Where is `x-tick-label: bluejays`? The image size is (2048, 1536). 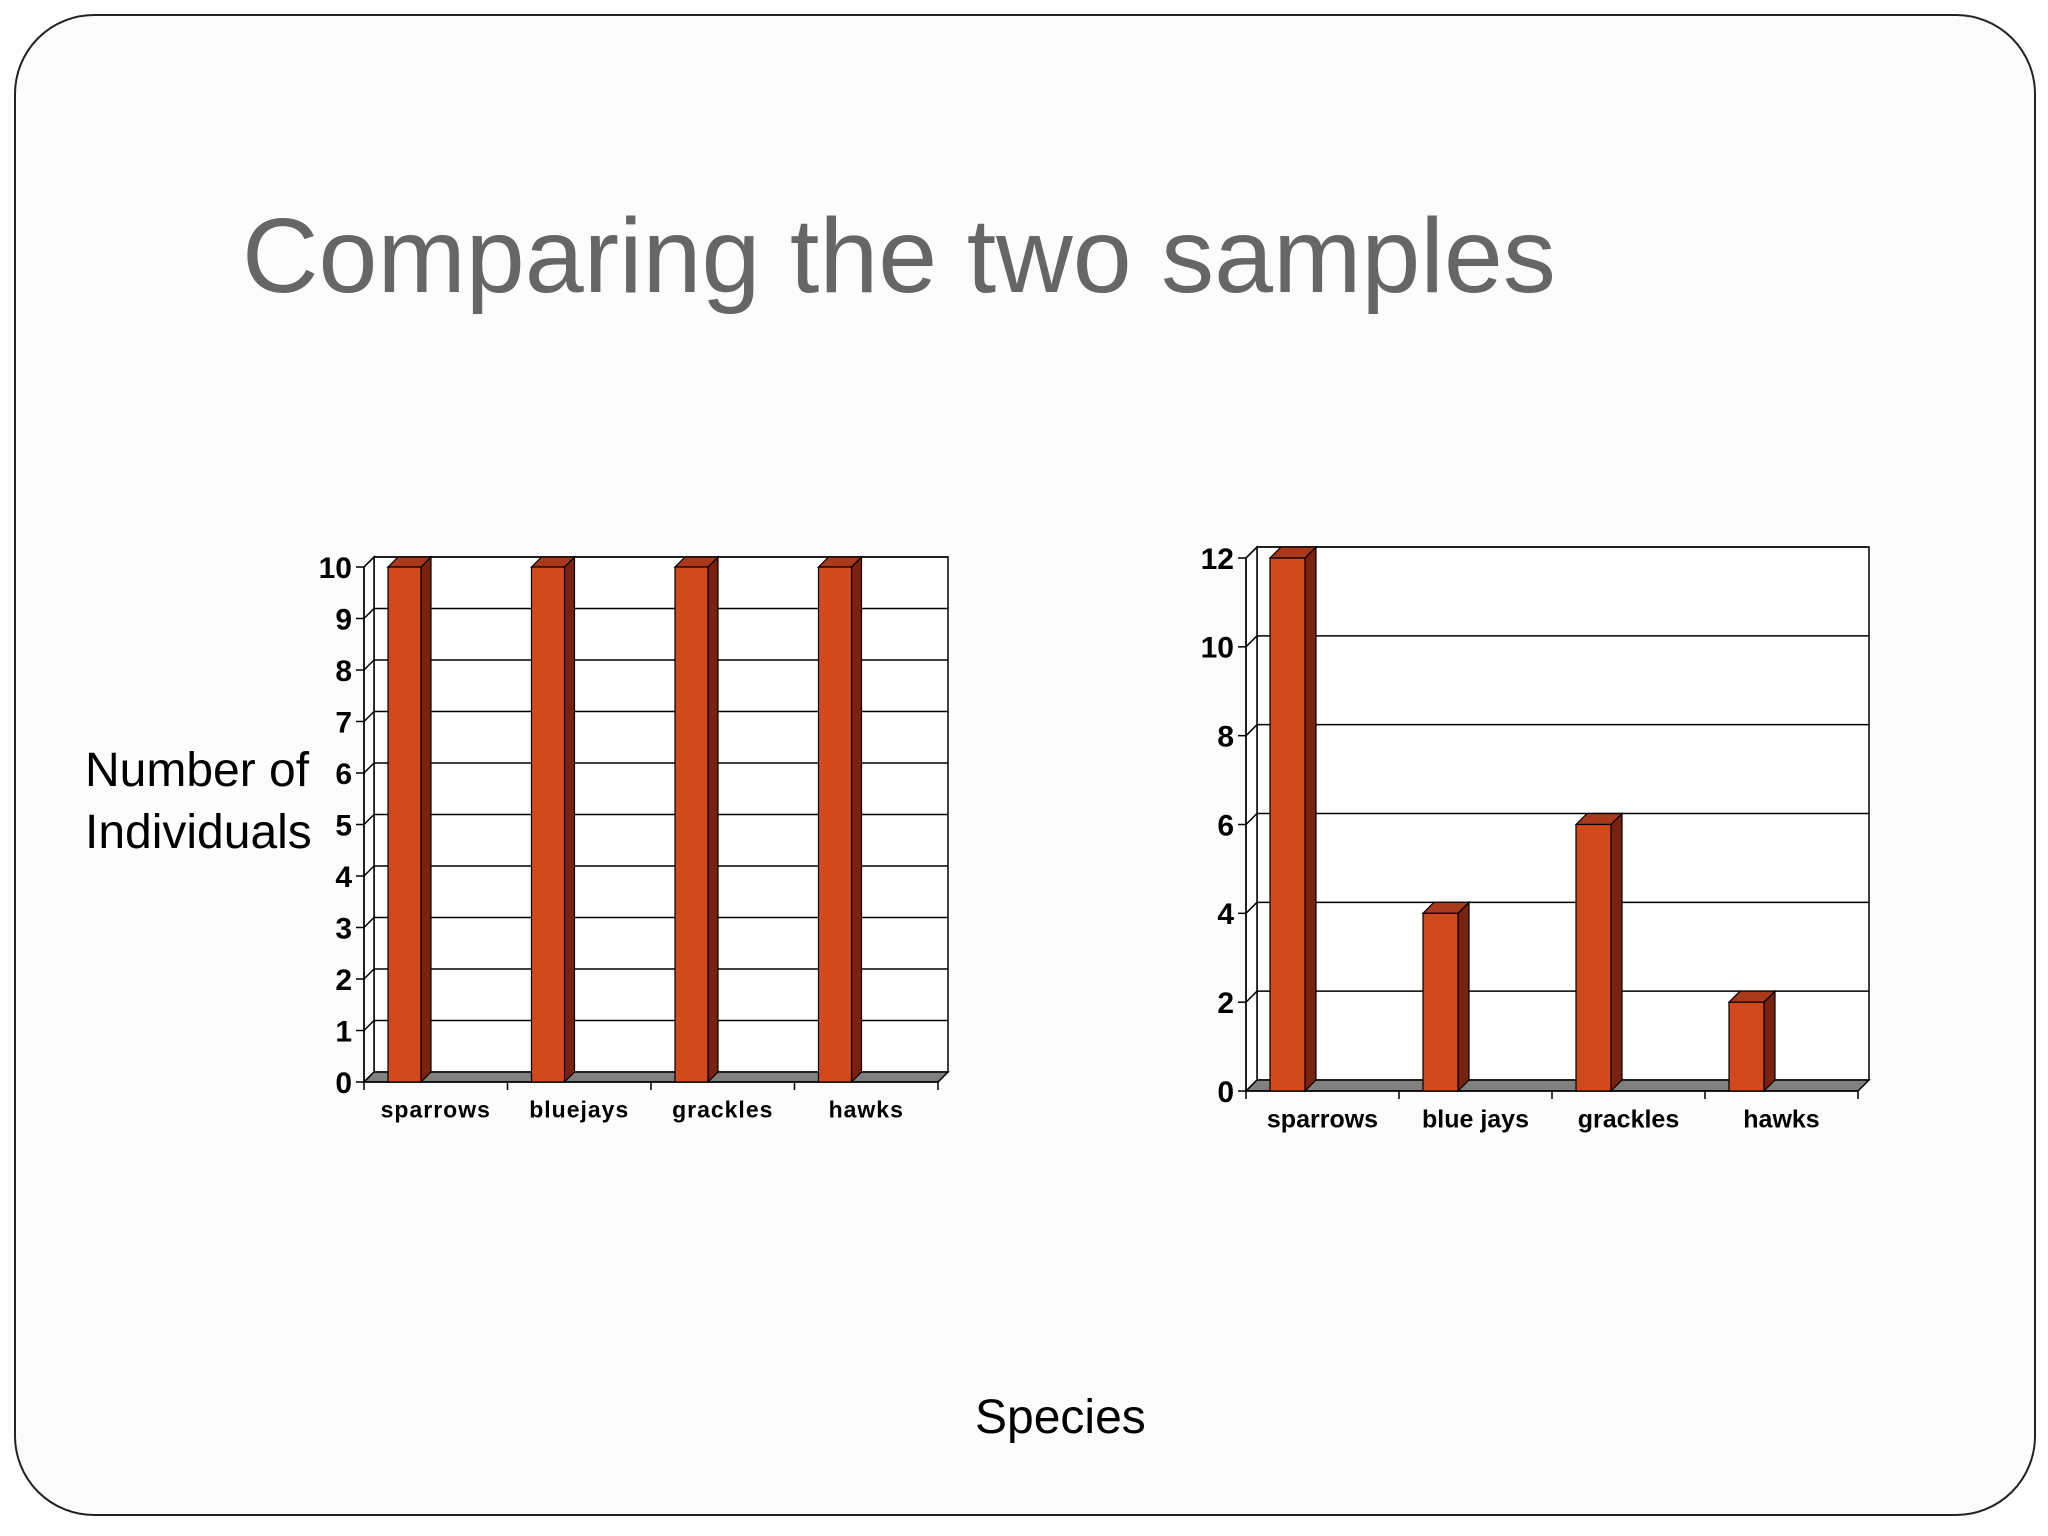
x-tick-label: bluejays is located at coordinates (579, 1110).